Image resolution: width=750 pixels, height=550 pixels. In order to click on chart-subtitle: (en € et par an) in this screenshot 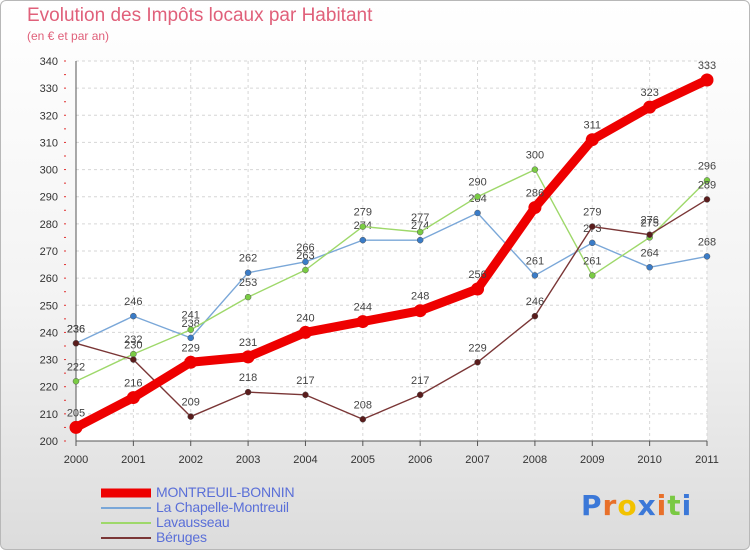, I will do `click(68, 36)`.